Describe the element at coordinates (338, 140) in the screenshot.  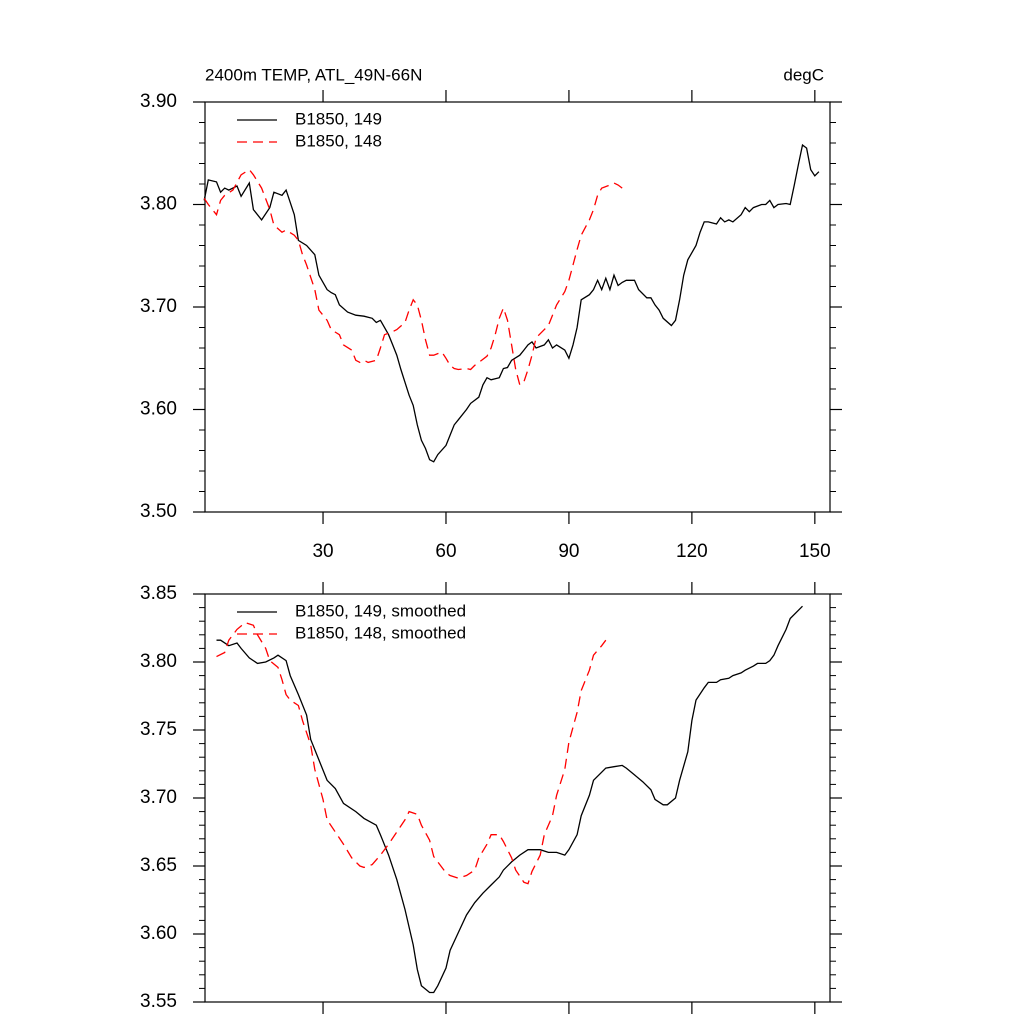
I see `legend-label: B1850, 148` at that location.